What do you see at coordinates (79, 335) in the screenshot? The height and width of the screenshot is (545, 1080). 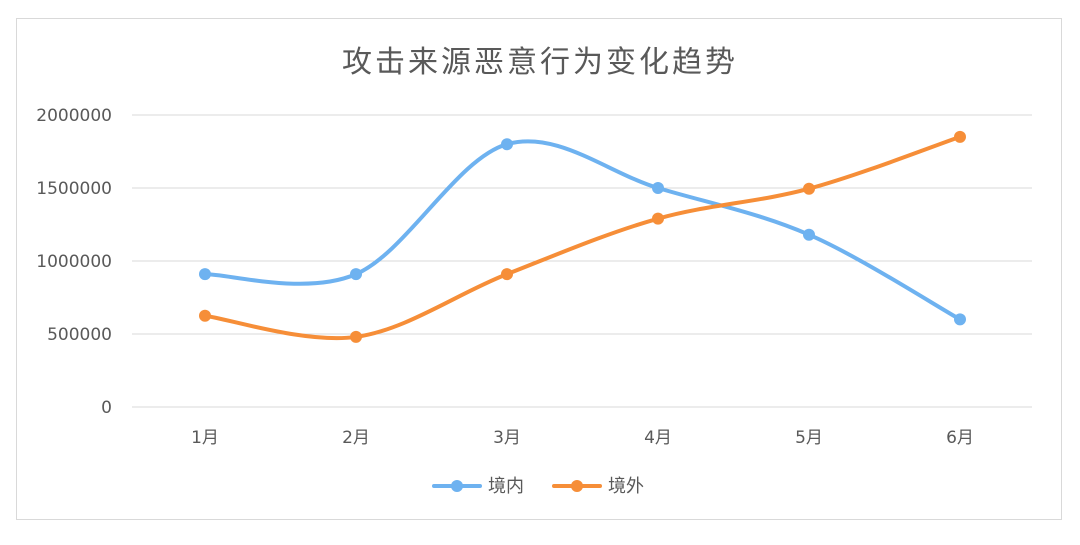 I see `y-tick-label: 500000` at bounding box center [79, 335].